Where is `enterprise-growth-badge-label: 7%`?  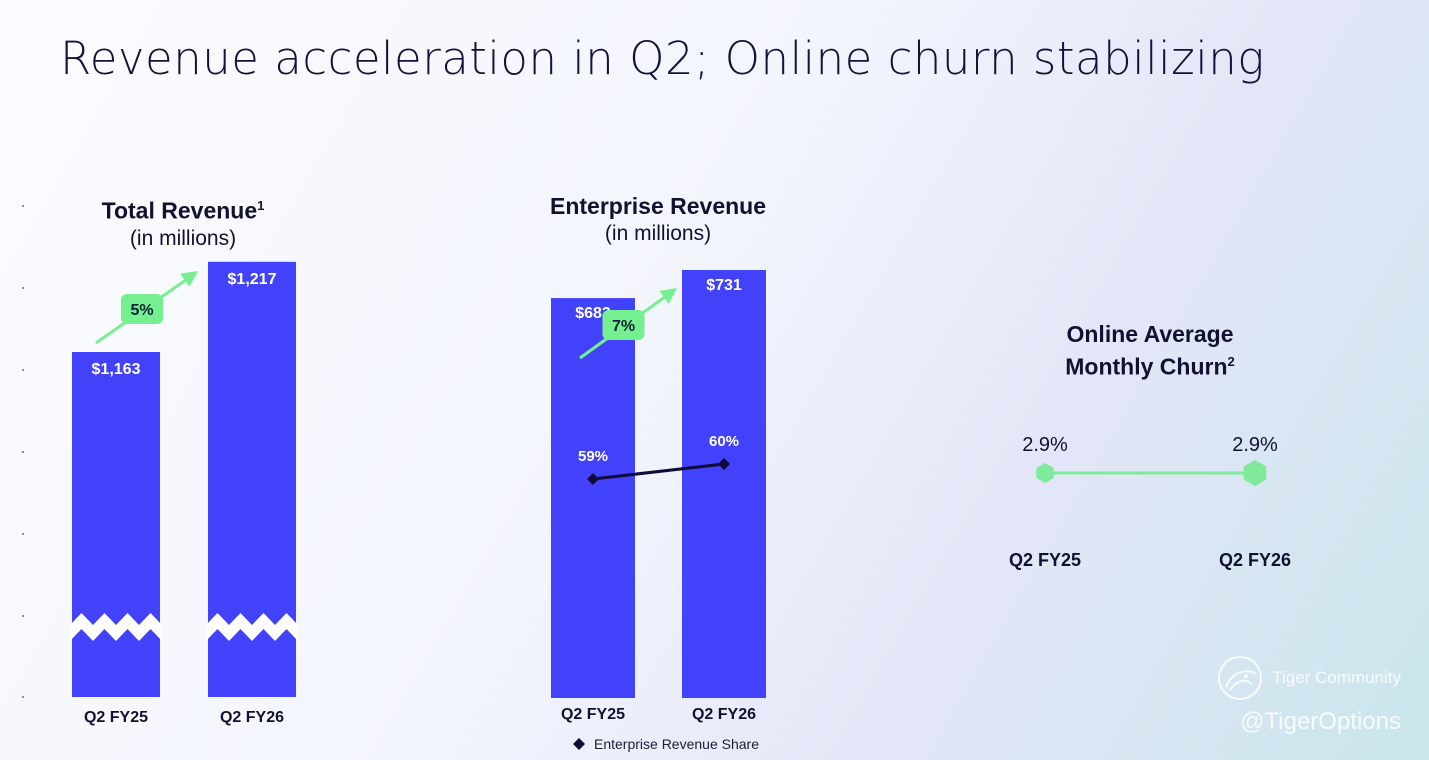 enterprise-growth-badge-label: 7% is located at coordinates (623, 326).